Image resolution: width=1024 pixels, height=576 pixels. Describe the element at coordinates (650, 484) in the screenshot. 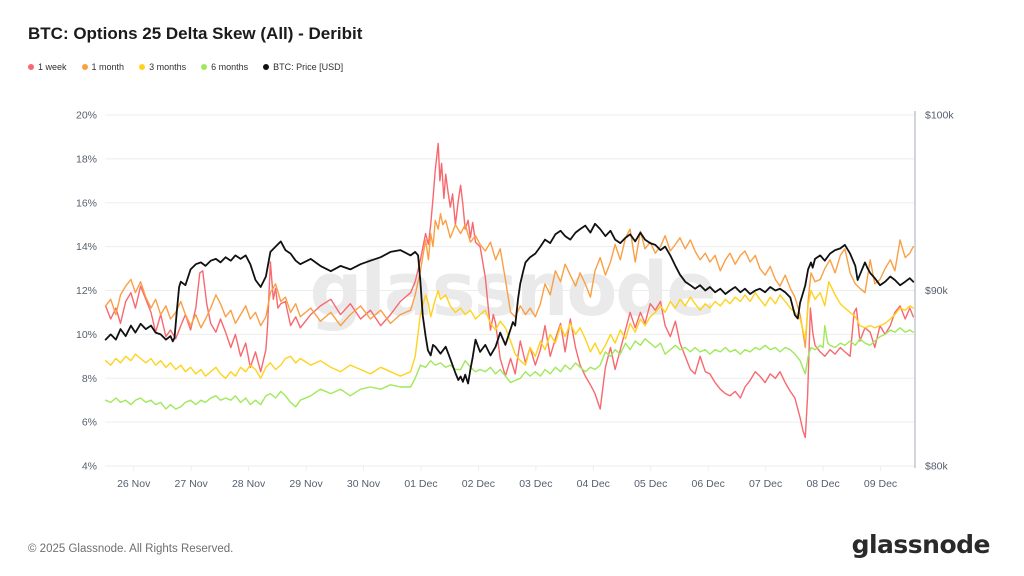

I see `x-axis-tick-label: 05 Dec` at that location.